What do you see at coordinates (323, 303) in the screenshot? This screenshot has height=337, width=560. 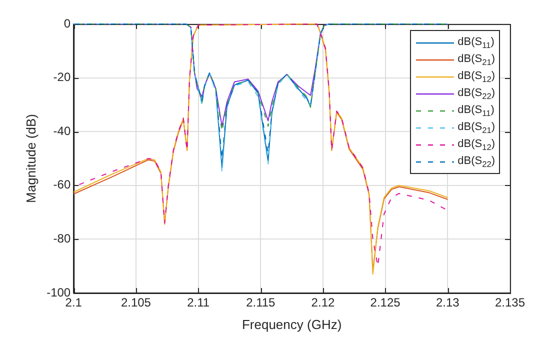 I see `x-tick-label: 2.12` at bounding box center [323, 303].